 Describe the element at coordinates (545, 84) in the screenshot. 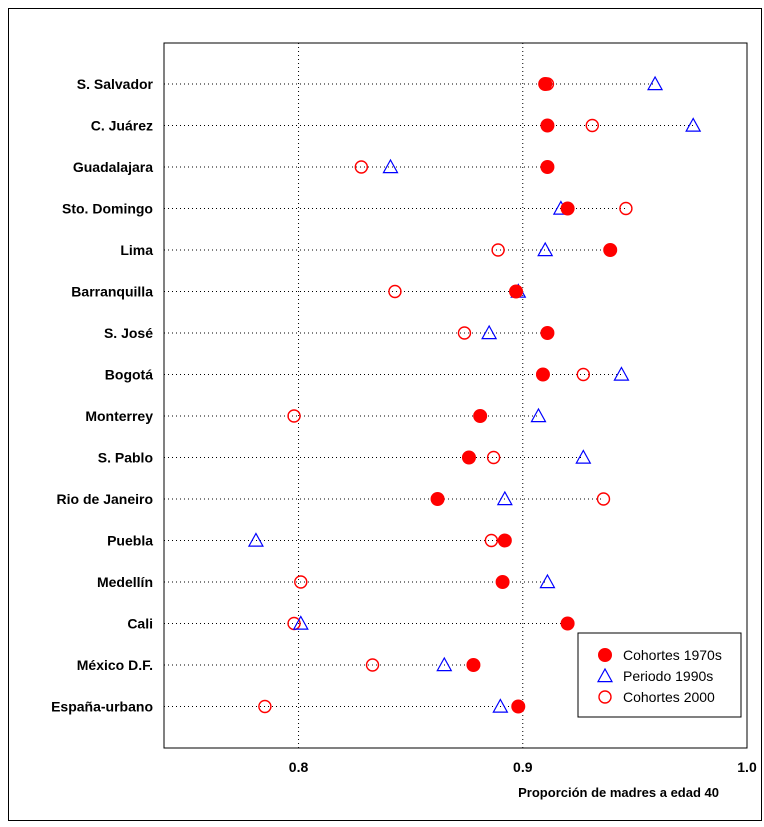

I see `marker-cohortes-1970s-s-salvador` at that location.